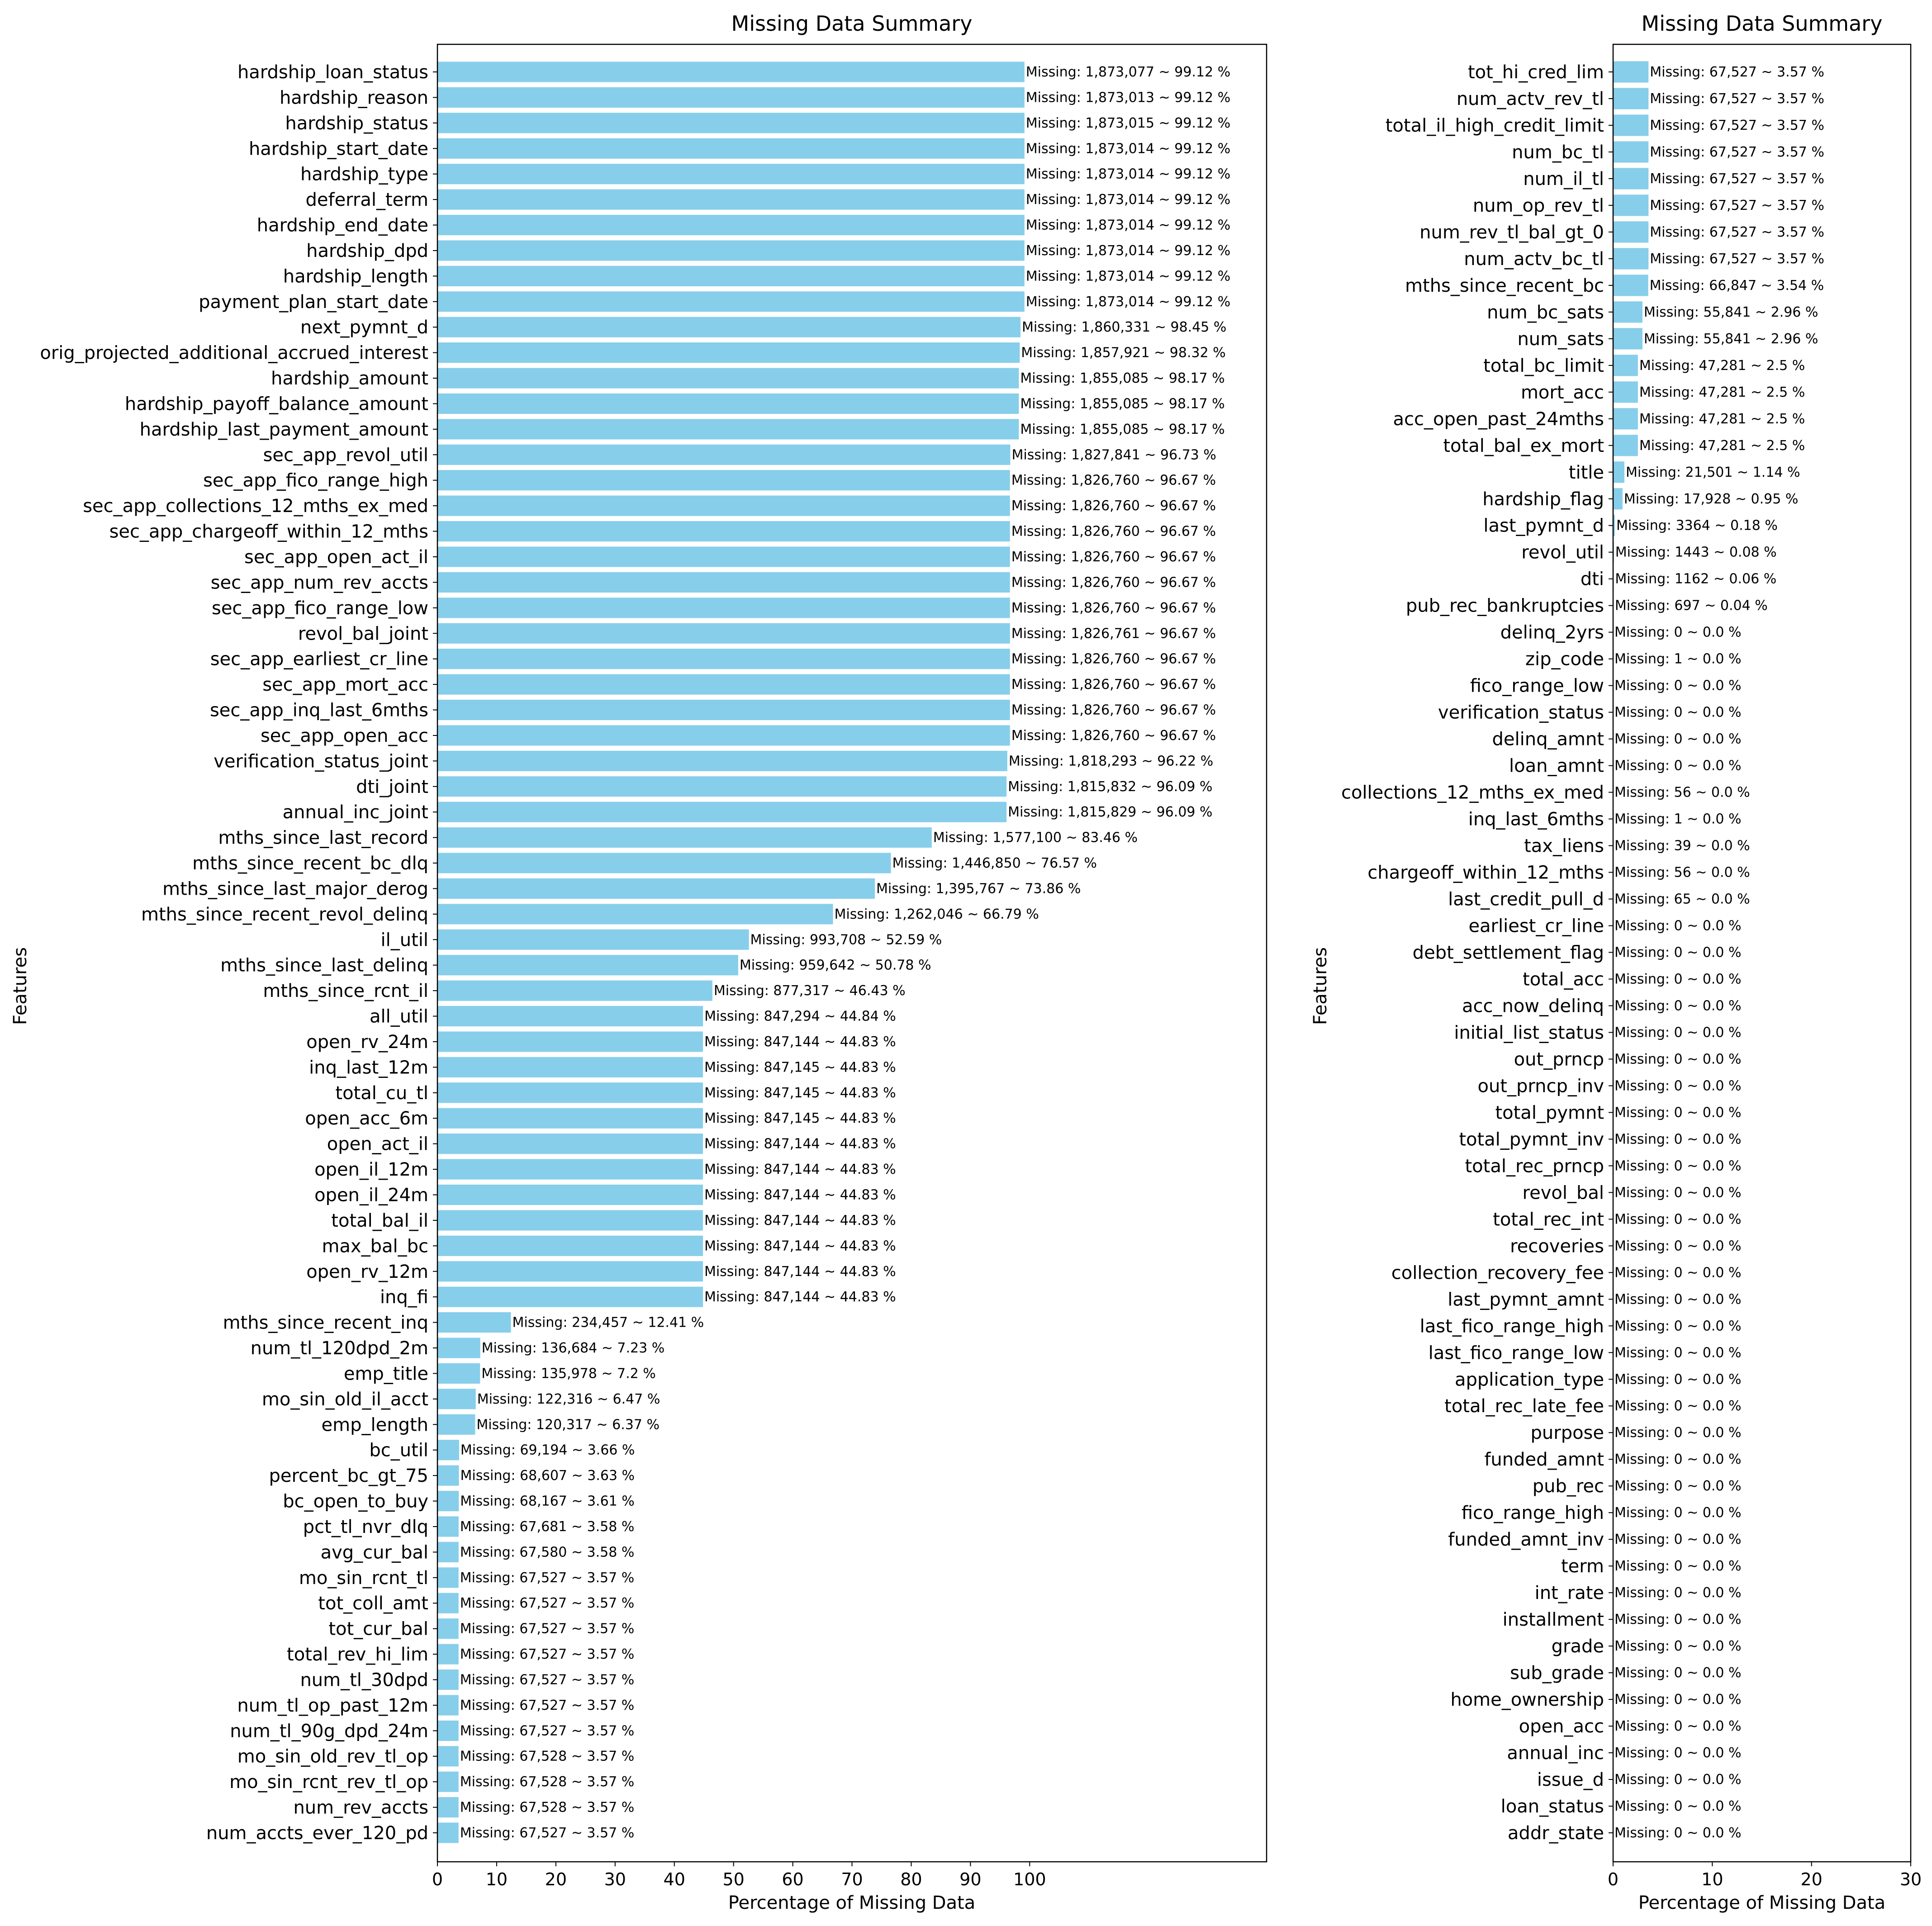 Image resolution: width=1932 pixels, height=1926 pixels. I want to click on left-y-tick-label: total_bal_il, so click(379, 1220).